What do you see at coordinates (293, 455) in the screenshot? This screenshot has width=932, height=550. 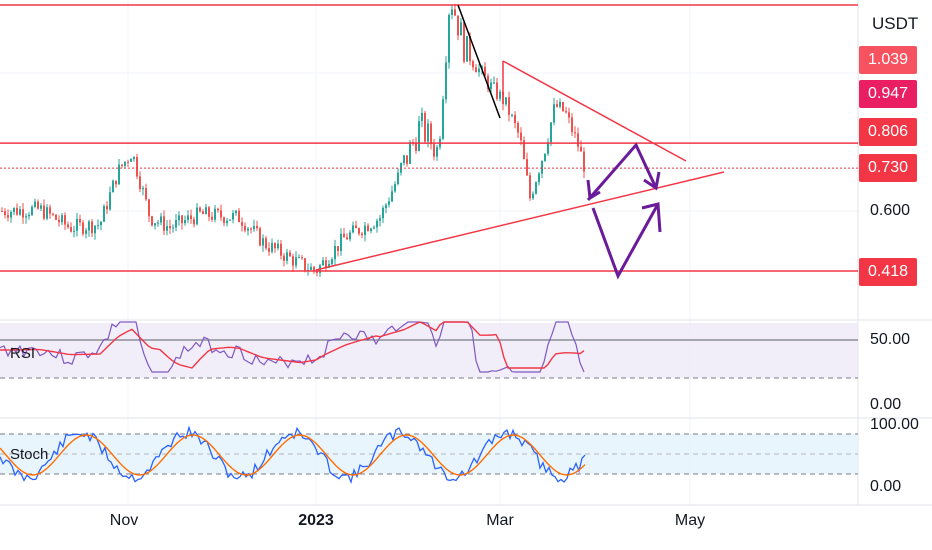 I see `stoch-d-line` at bounding box center [293, 455].